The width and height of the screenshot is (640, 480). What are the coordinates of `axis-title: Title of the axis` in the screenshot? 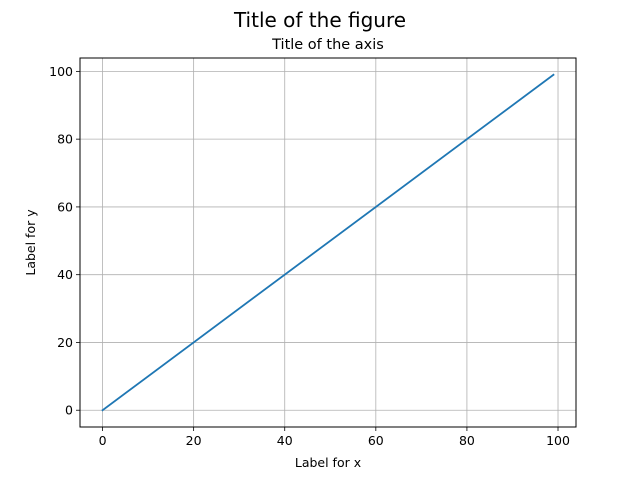 It's located at (327, 45).